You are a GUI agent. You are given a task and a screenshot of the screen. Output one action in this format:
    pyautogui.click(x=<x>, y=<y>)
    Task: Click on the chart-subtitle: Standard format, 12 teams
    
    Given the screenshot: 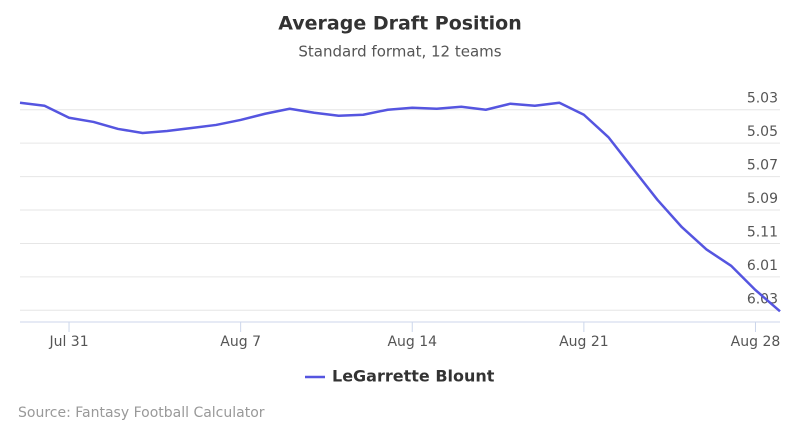 What is the action you would take?
    pyautogui.click(x=399, y=52)
    